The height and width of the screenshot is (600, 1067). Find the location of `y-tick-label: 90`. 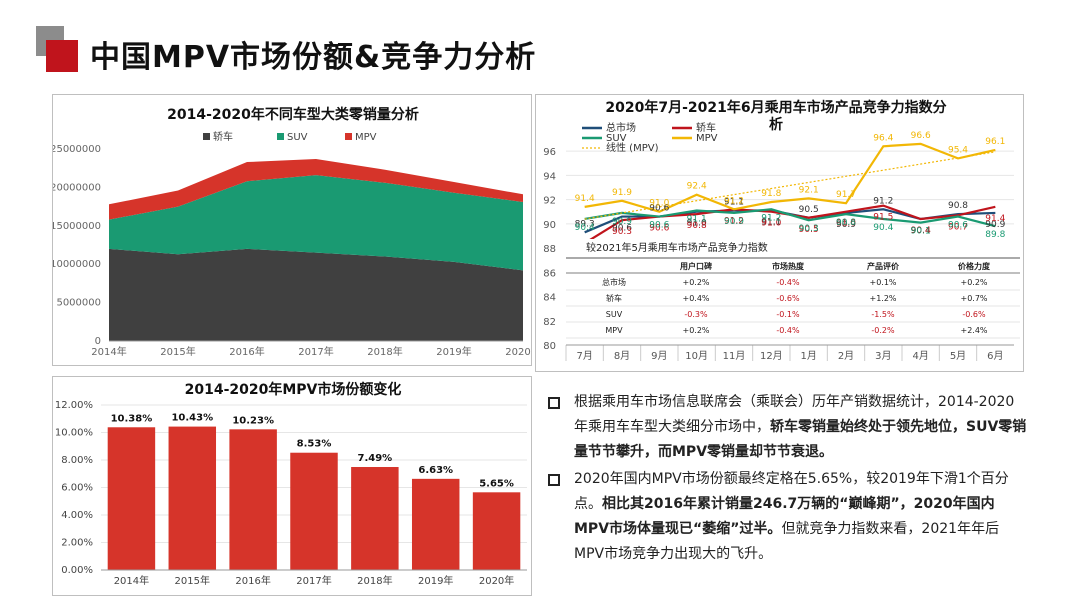

y-tick-label: 90 is located at coordinates (549, 225).